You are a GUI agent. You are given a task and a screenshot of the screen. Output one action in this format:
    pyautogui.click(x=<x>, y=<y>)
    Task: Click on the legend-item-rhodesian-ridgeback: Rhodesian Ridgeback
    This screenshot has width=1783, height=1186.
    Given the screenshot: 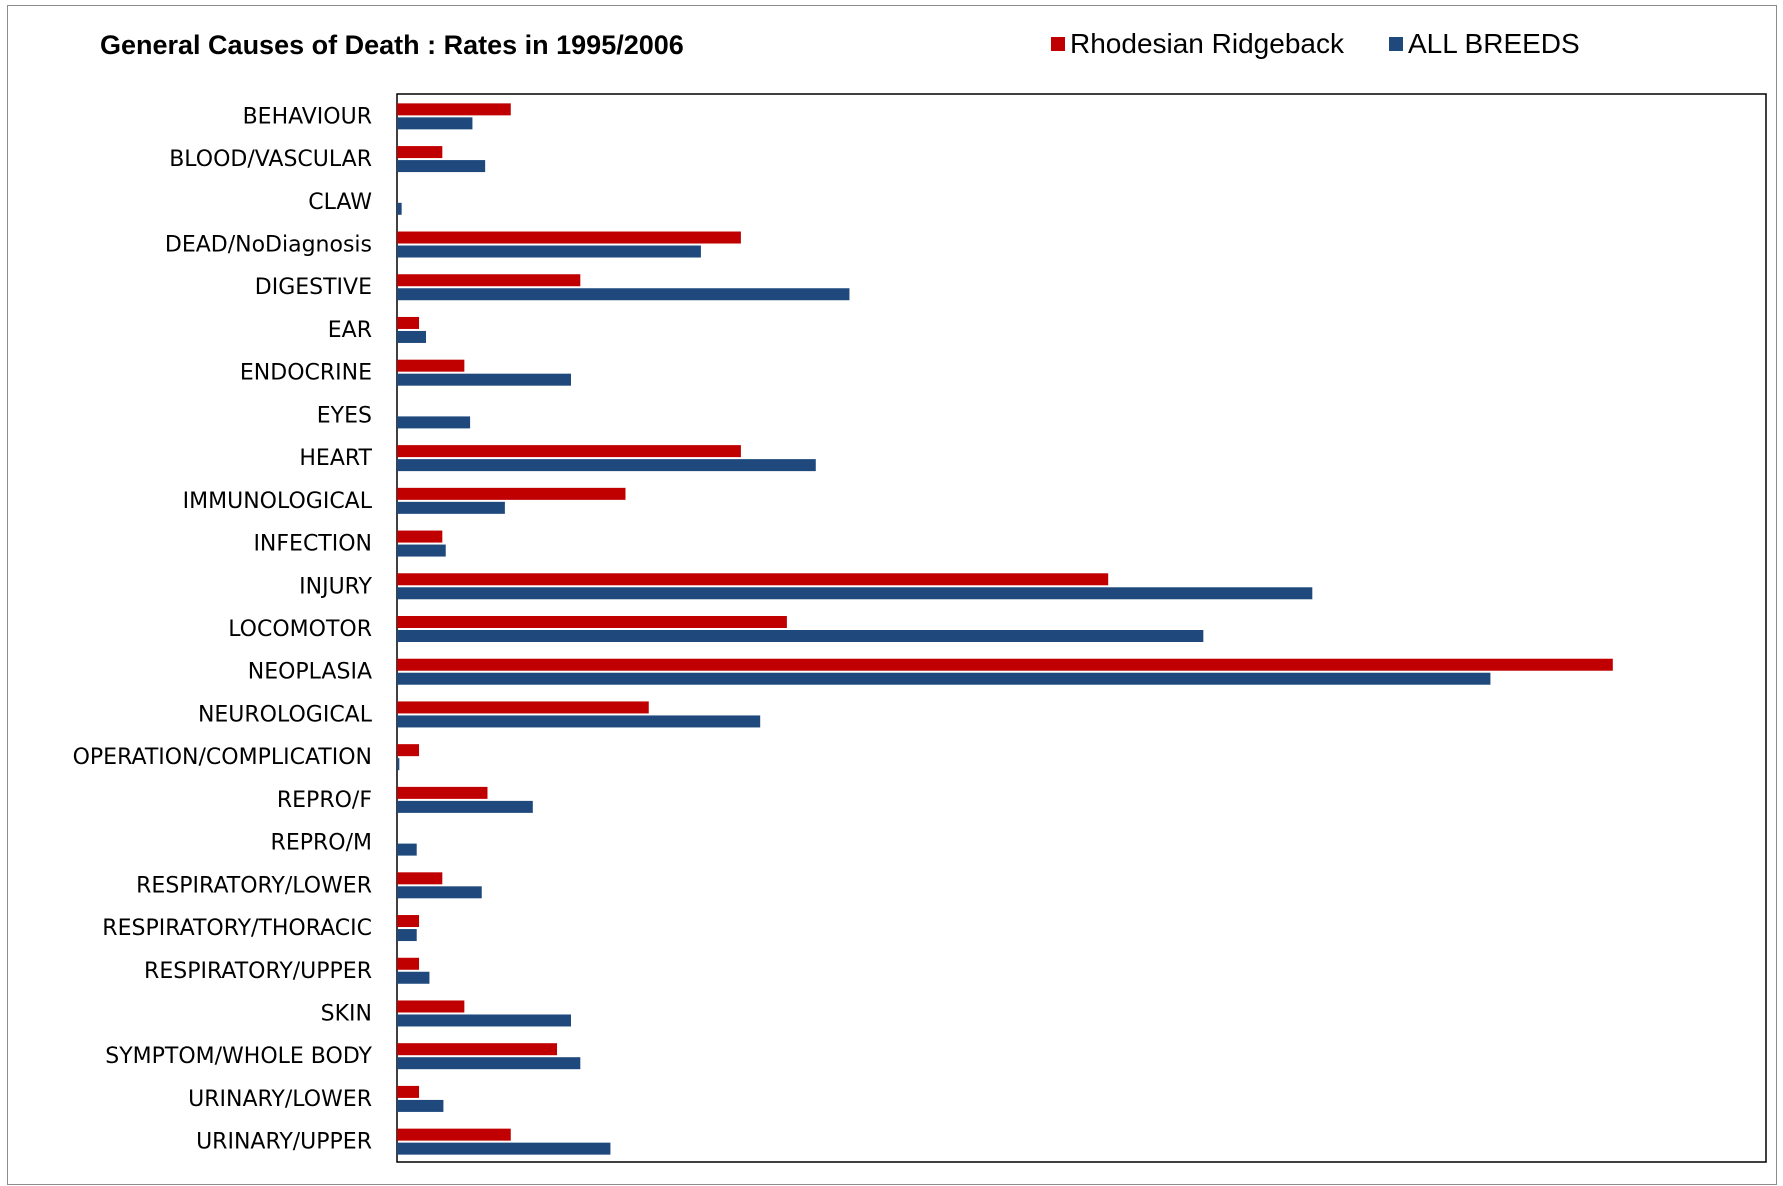 What is the action you would take?
    pyautogui.click(x=1197, y=44)
    